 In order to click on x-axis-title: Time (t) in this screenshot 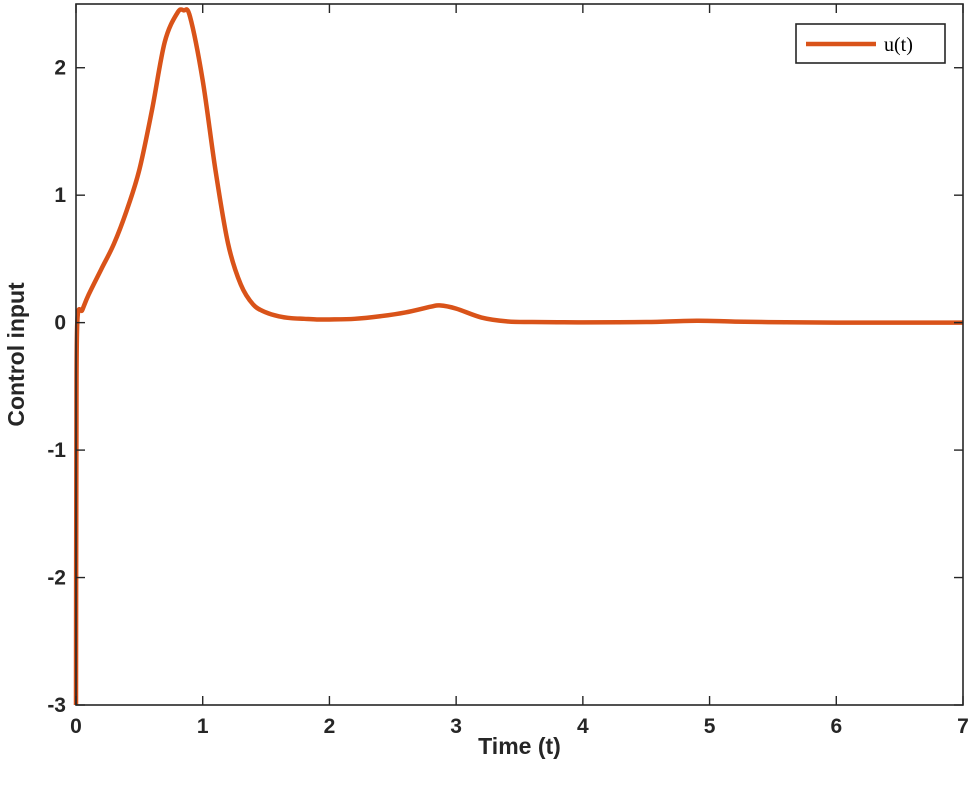, I will do `click(519, 746)`.